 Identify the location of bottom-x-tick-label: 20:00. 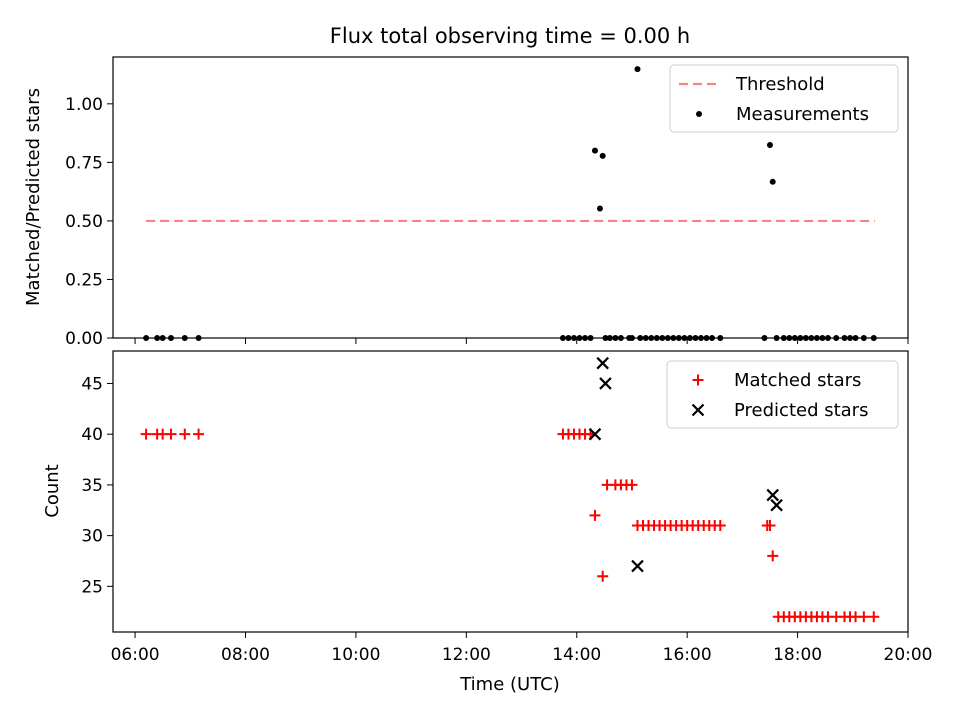
(908, 655).